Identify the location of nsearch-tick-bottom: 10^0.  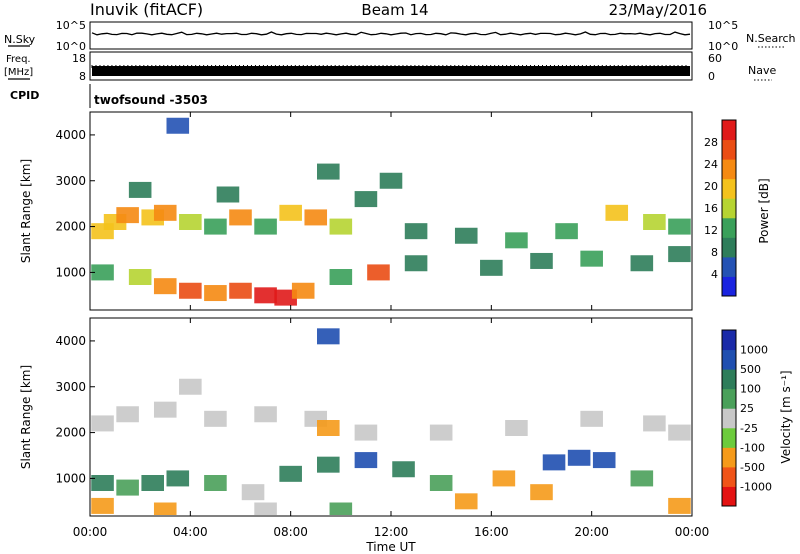
(723, 46).